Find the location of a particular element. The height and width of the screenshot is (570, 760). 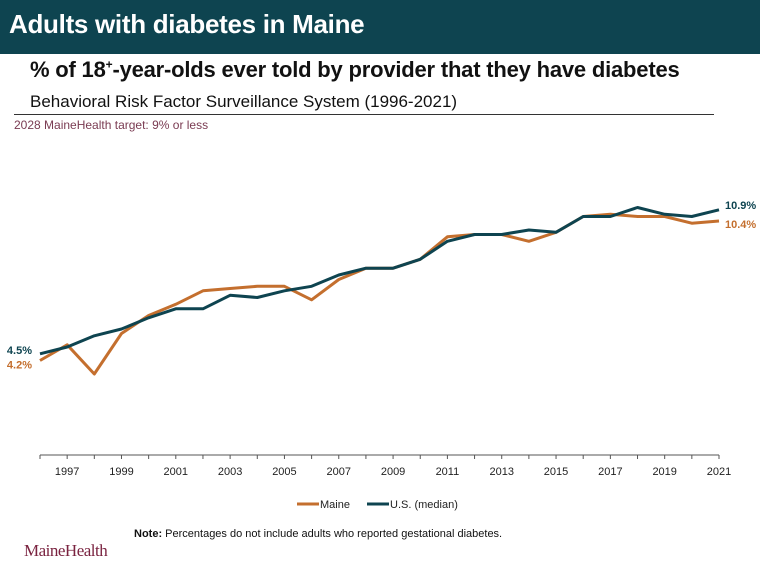

page-title: Adults with diabetes in Maine is located at coordinates (187, 24).